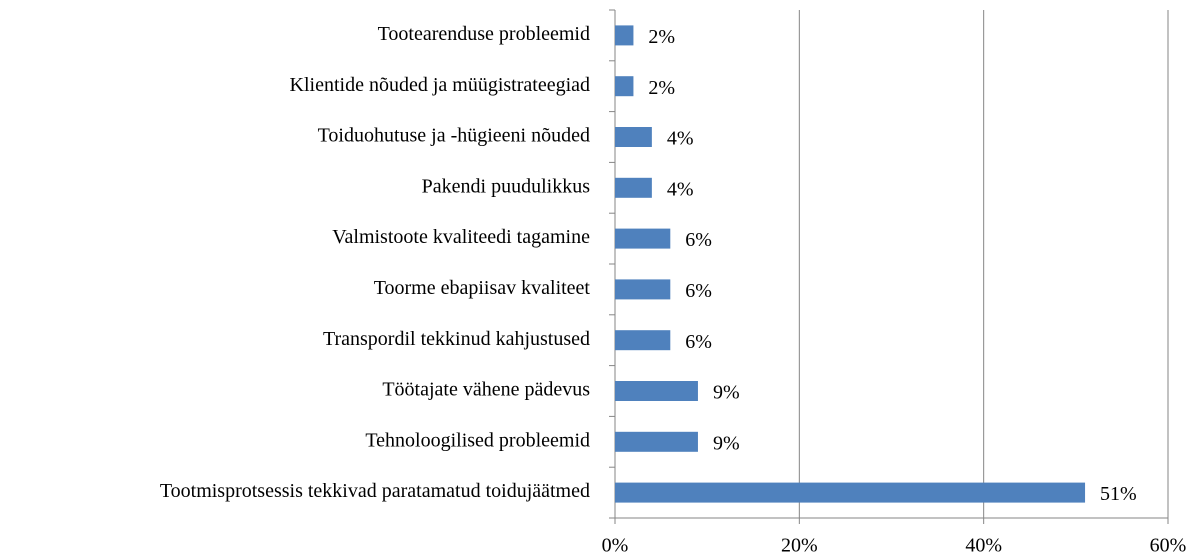 The width and height of the screenshot is (1193, 559). I want to click on y-tick-label: Tehnoloogilised probleemid, so click(477, 440).